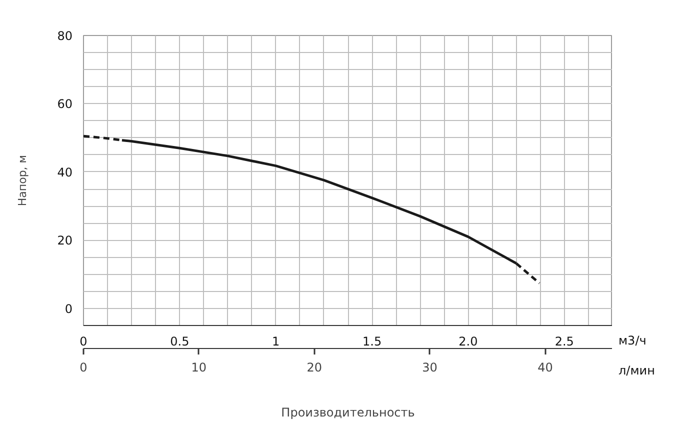 Image resolution: width=700 pixels, height=446 pixels. Describe the element at coordinates (314, 367) in the screenshot. I see `x2-tick-label: 20` at that location.